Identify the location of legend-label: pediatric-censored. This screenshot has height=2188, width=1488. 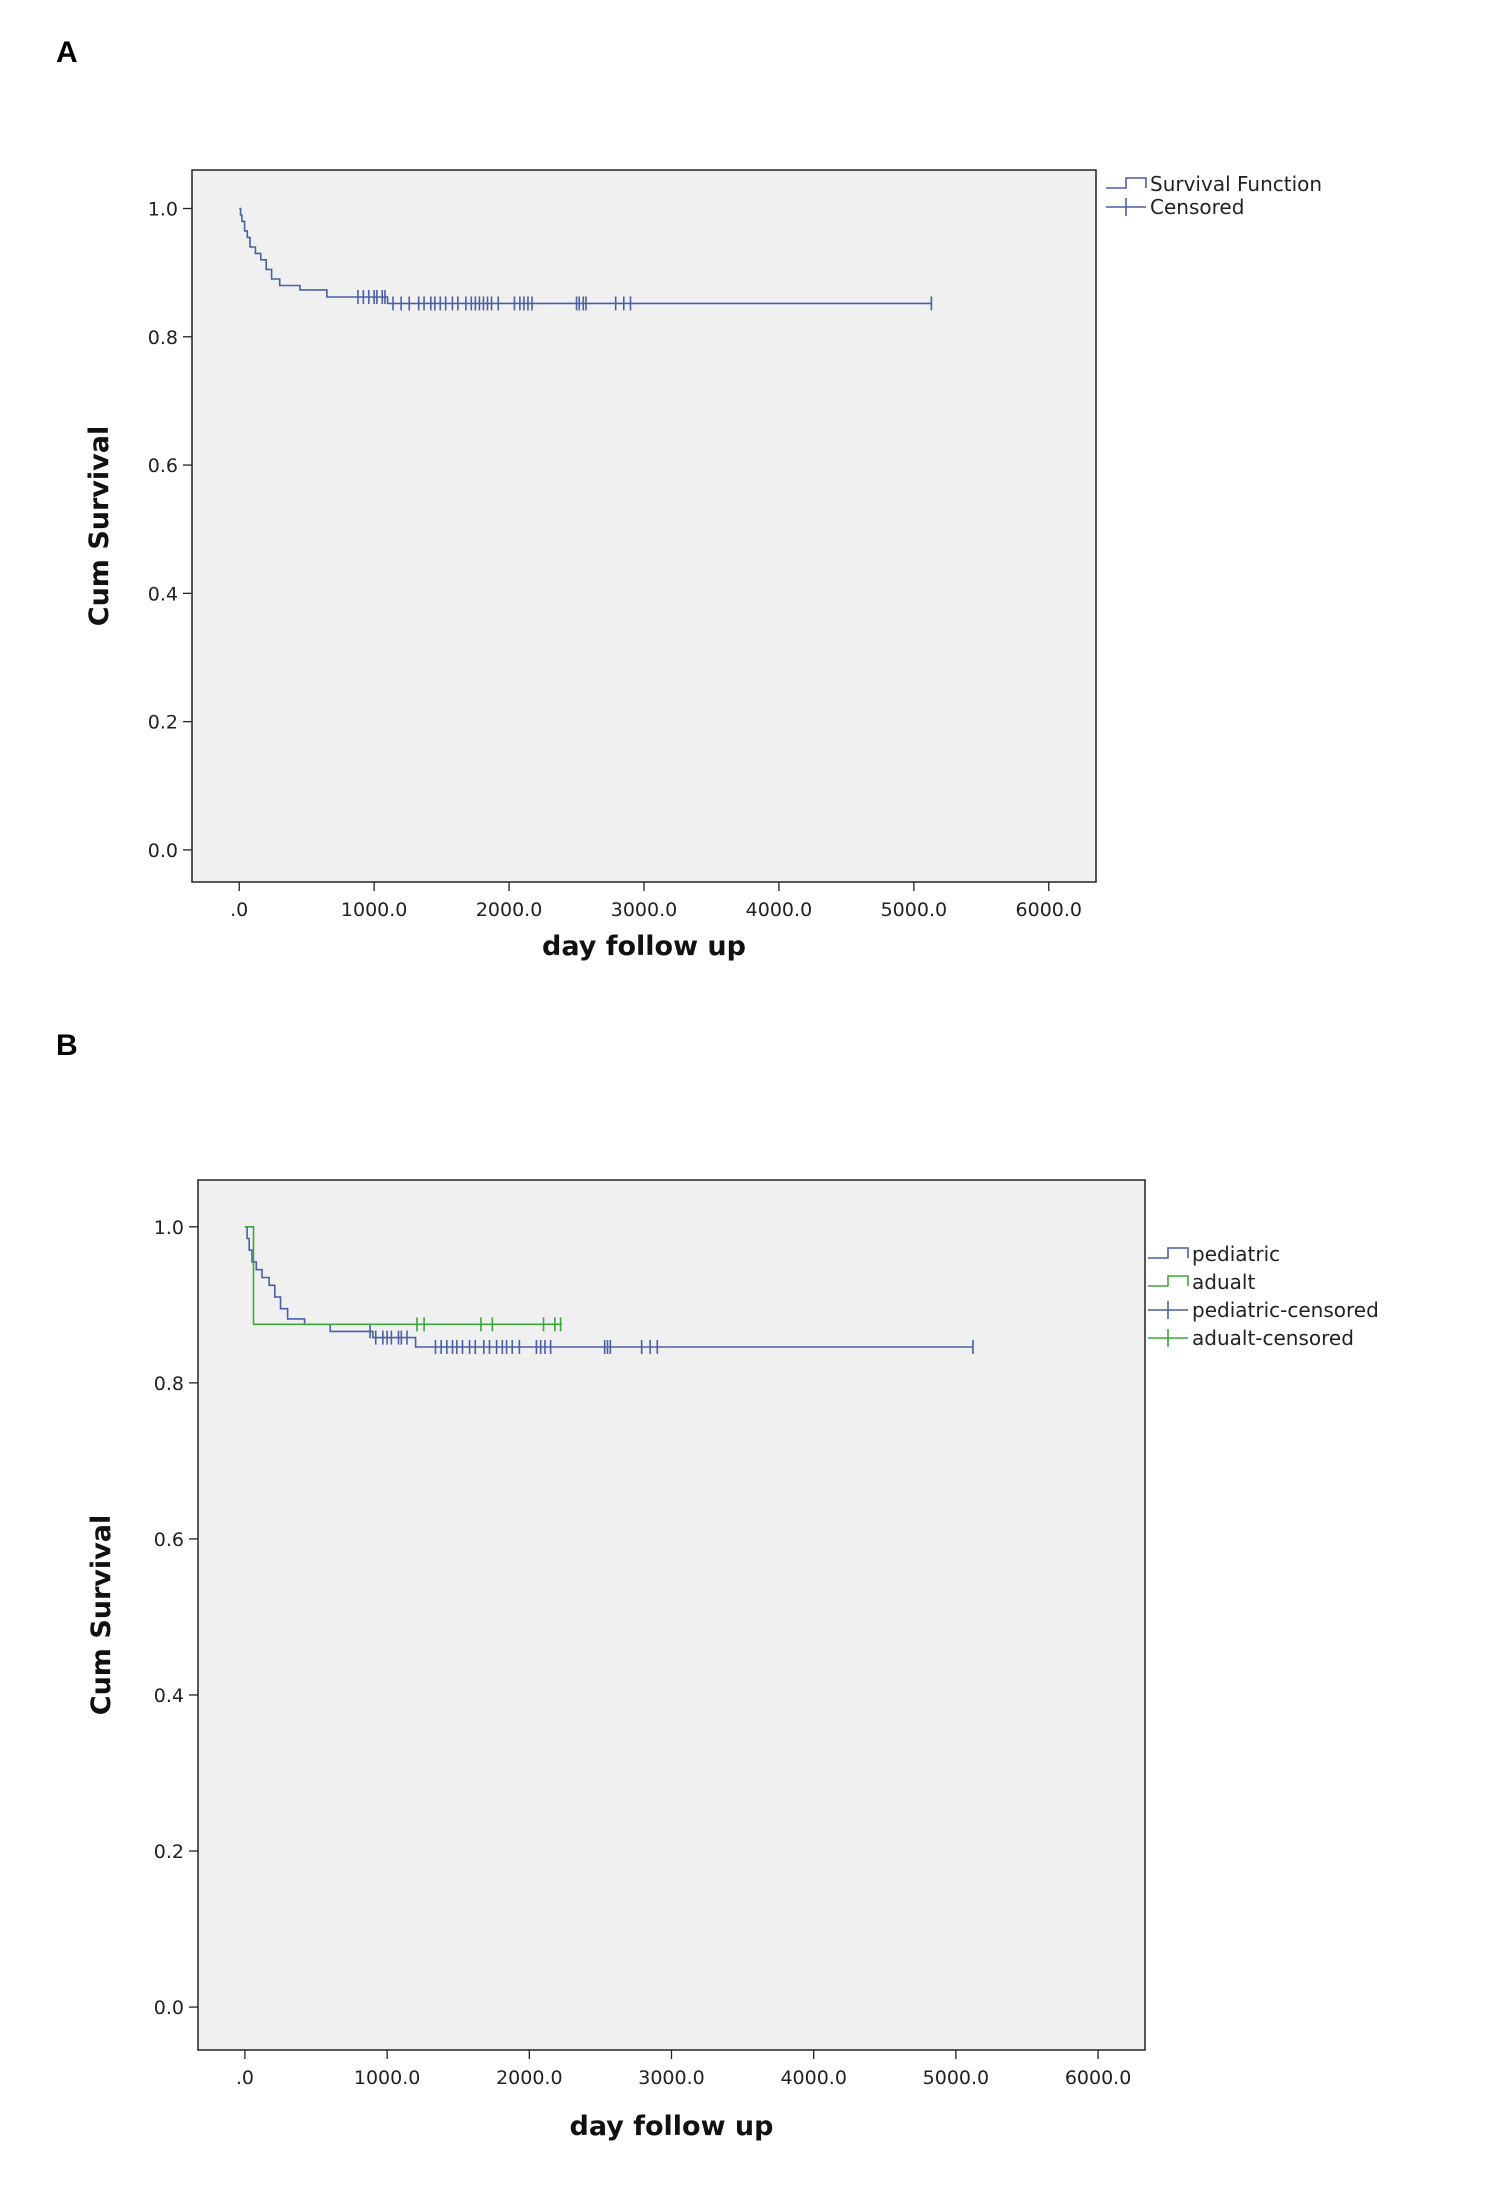
(1285, 1310).